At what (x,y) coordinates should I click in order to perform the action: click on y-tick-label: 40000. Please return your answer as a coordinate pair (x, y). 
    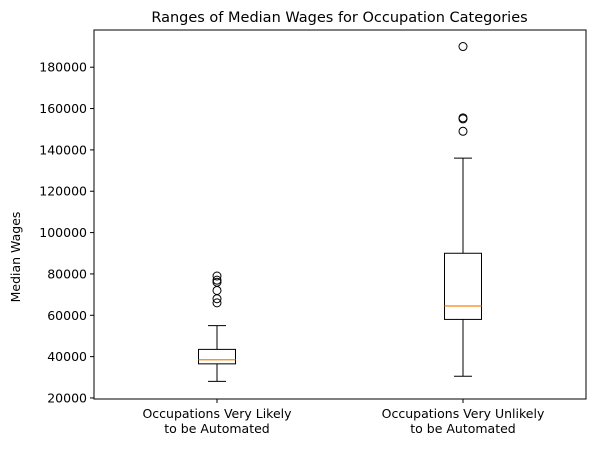
    Looking at the image, I should click on (67, 356).